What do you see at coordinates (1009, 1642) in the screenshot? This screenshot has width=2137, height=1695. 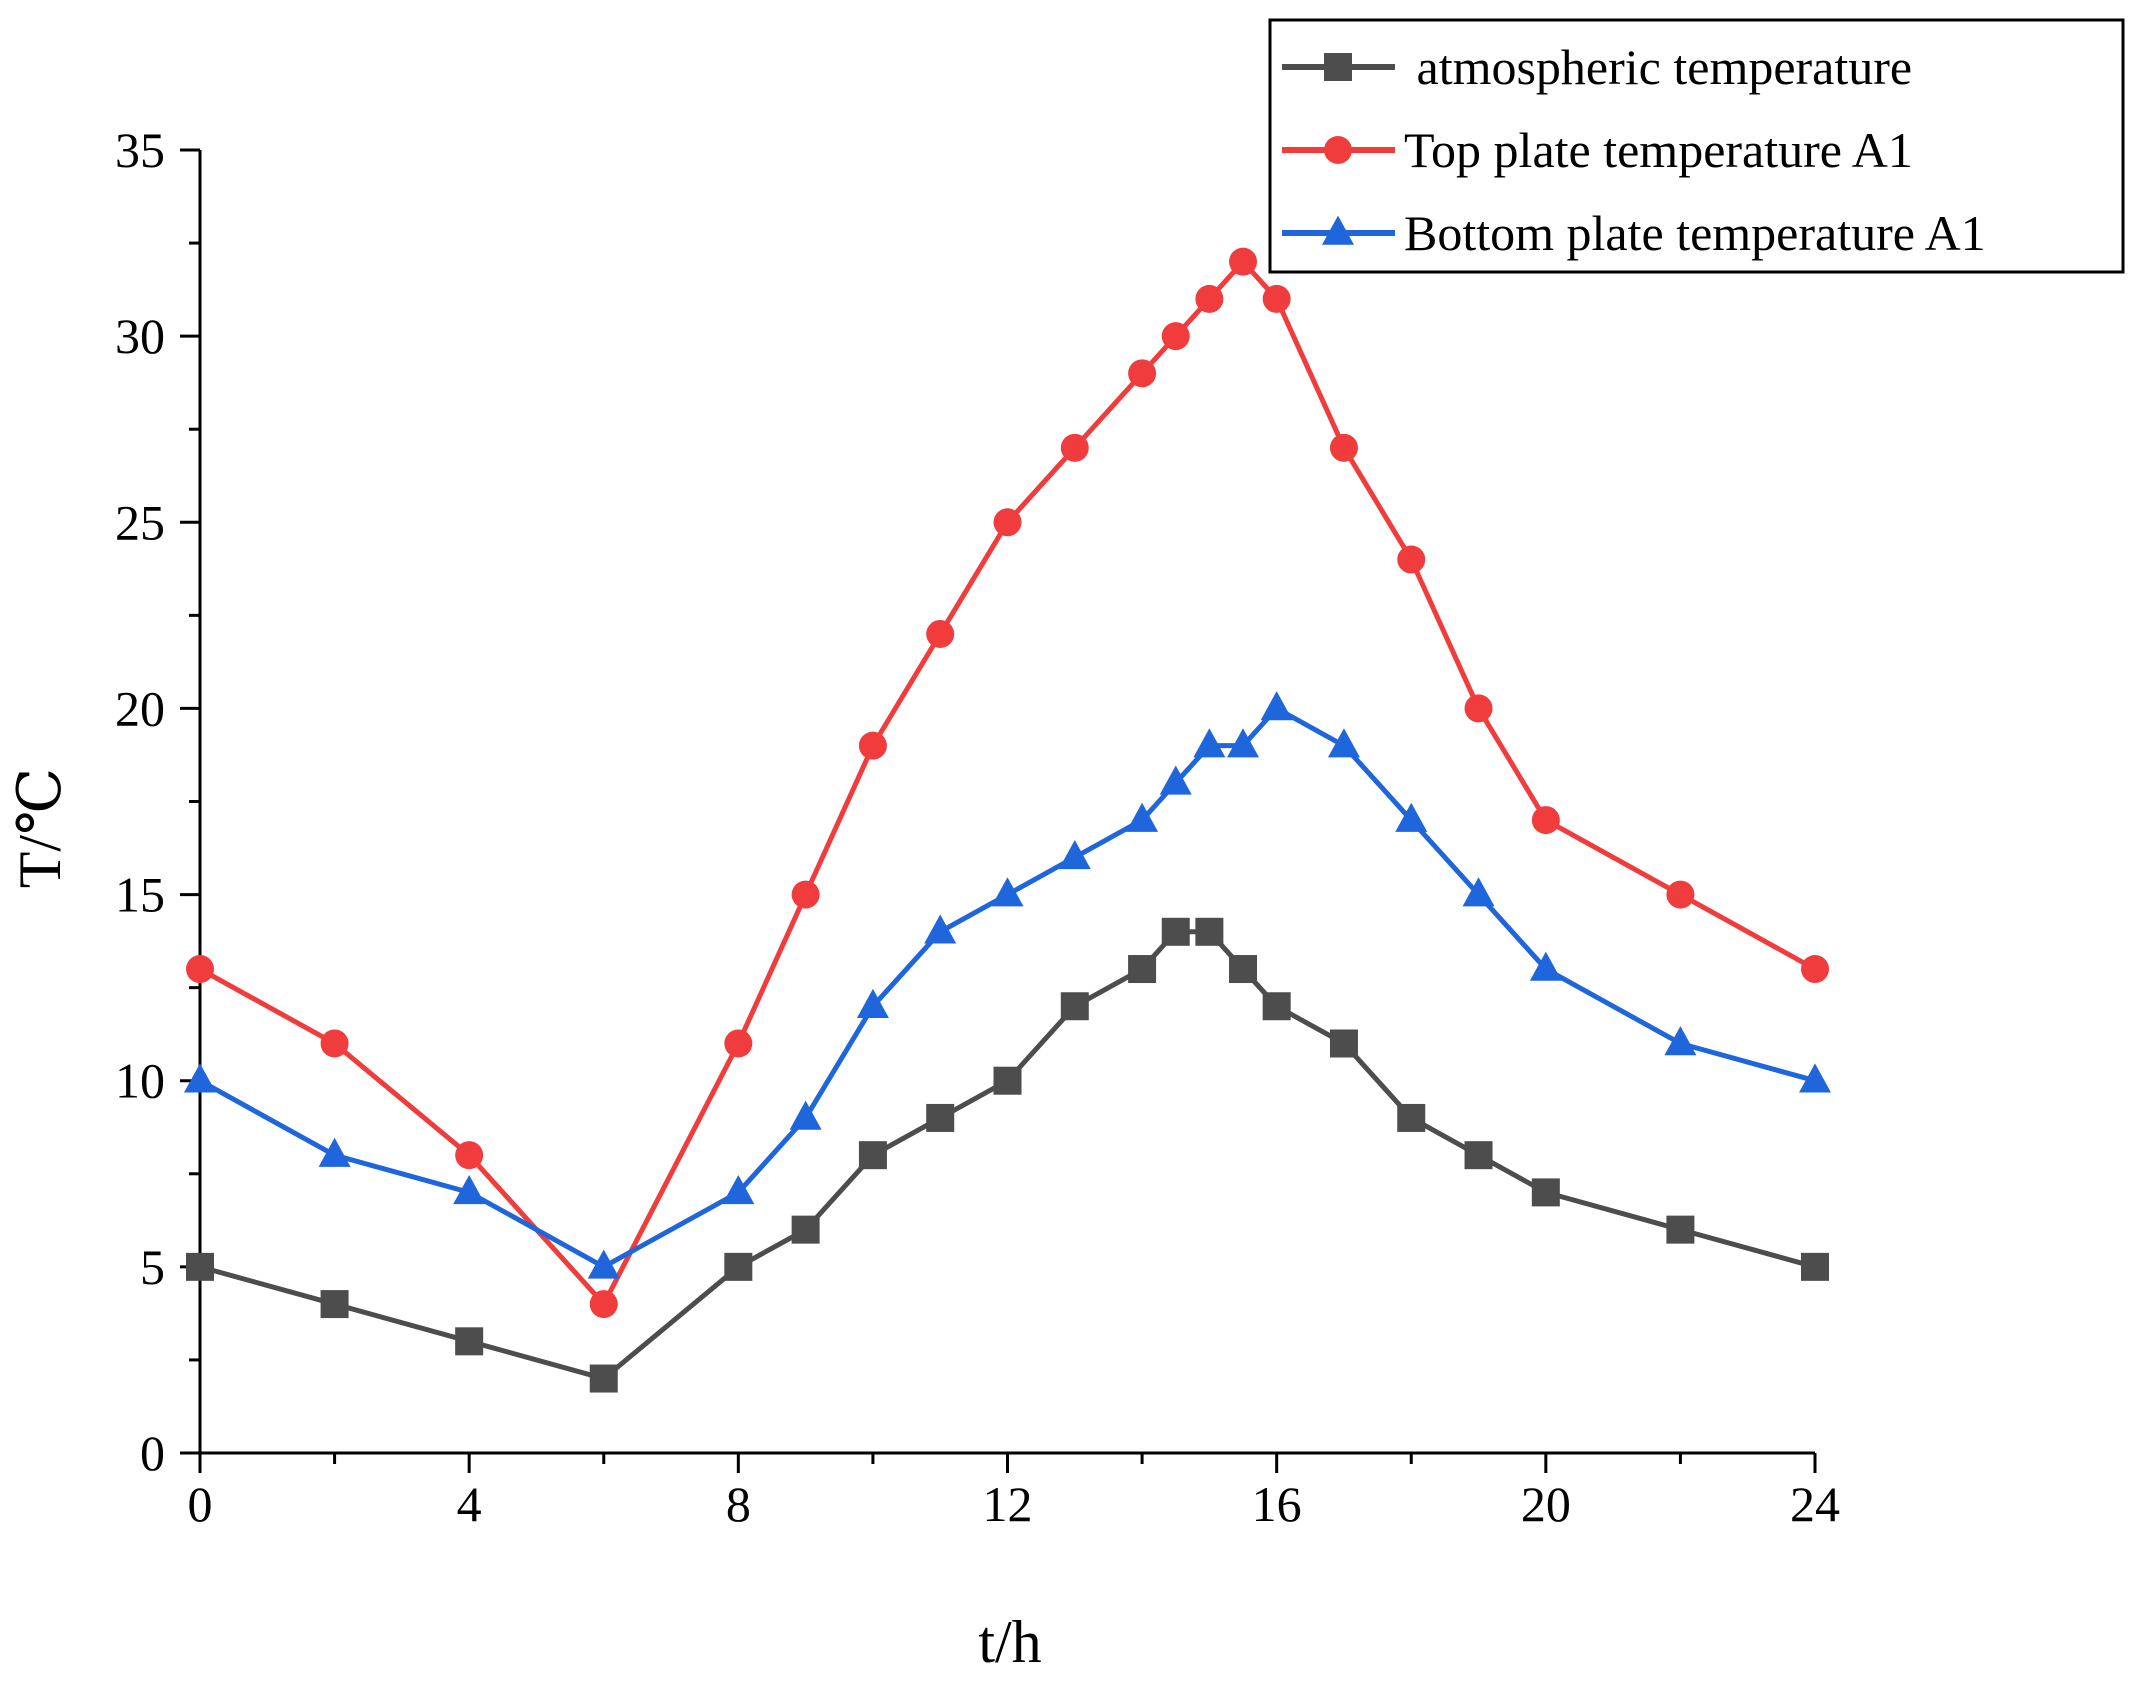 I see `x-axis-title: t/h` at bounding box center [1009, 1642].